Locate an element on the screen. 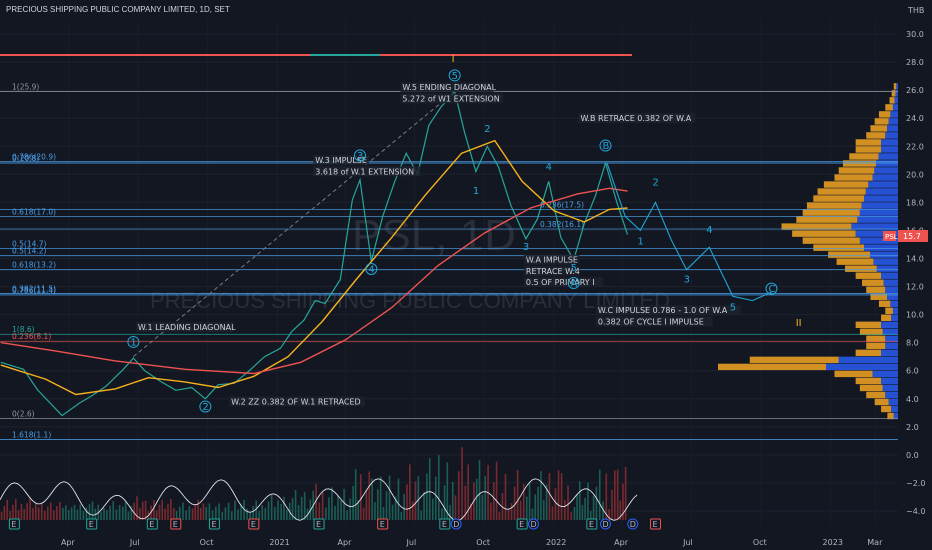  price-axis-background is located at coordinates (915, 275).